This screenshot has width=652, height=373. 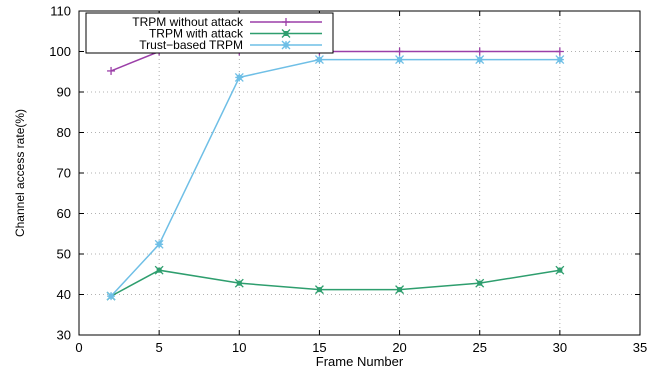 I want to click on x-tick-label: 25, so click(x=479, y=347).